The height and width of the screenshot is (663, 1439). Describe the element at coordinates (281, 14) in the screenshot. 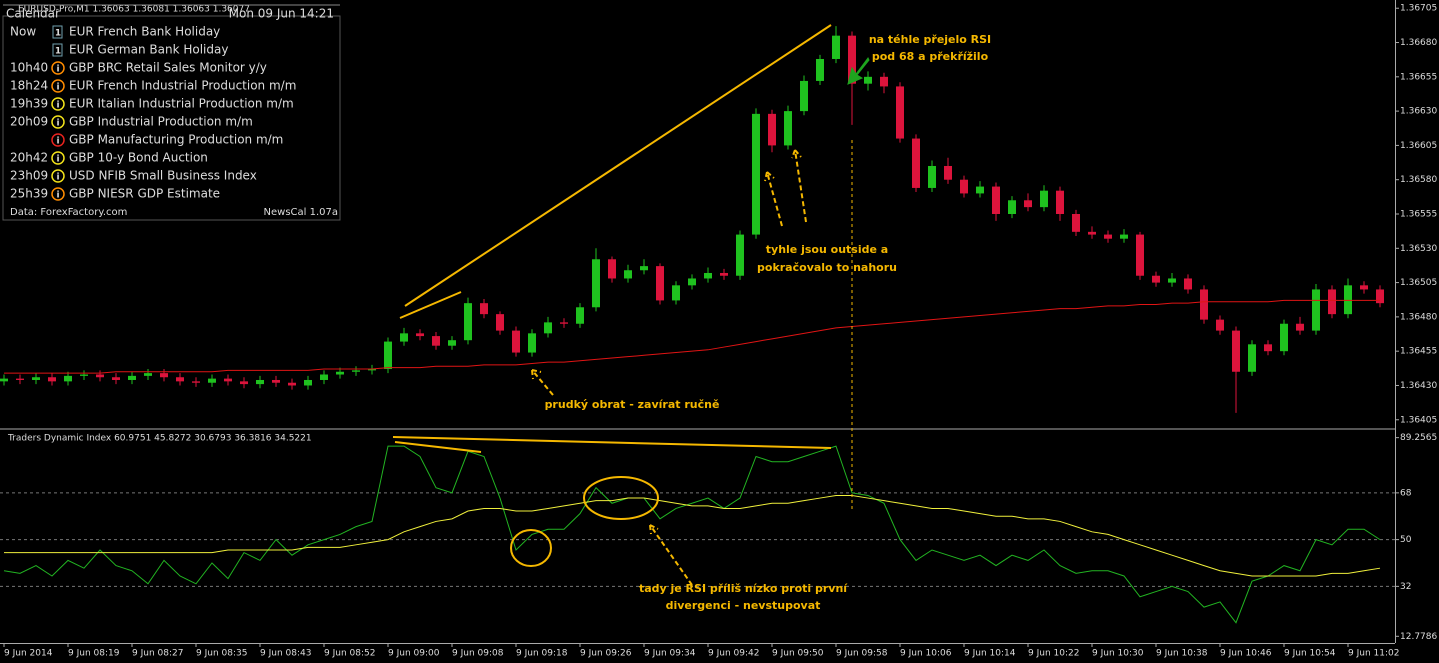

I see `calendar-clock: Mon 09 Jun 14:21` at that location.